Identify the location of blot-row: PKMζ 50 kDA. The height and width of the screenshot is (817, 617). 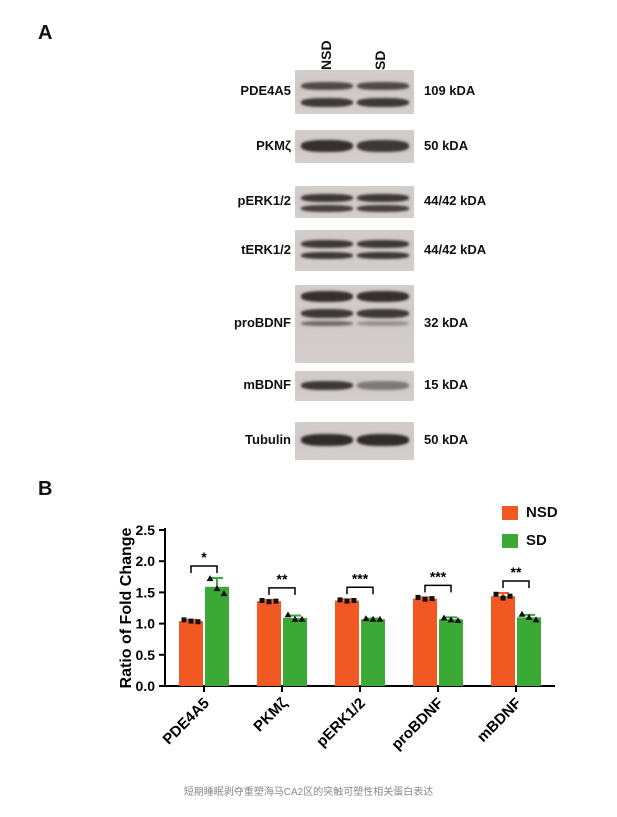
(308, 146).